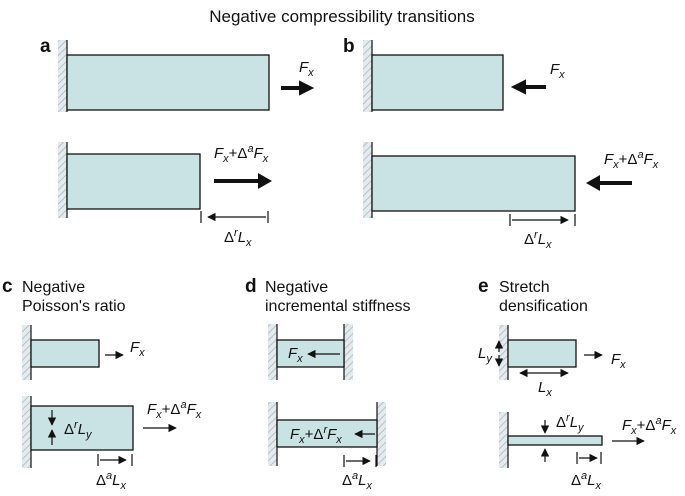 The height and width of the screenshot is (496, 685). I want to click on panel-e-Ly-label: Ly, so click(485, 355).